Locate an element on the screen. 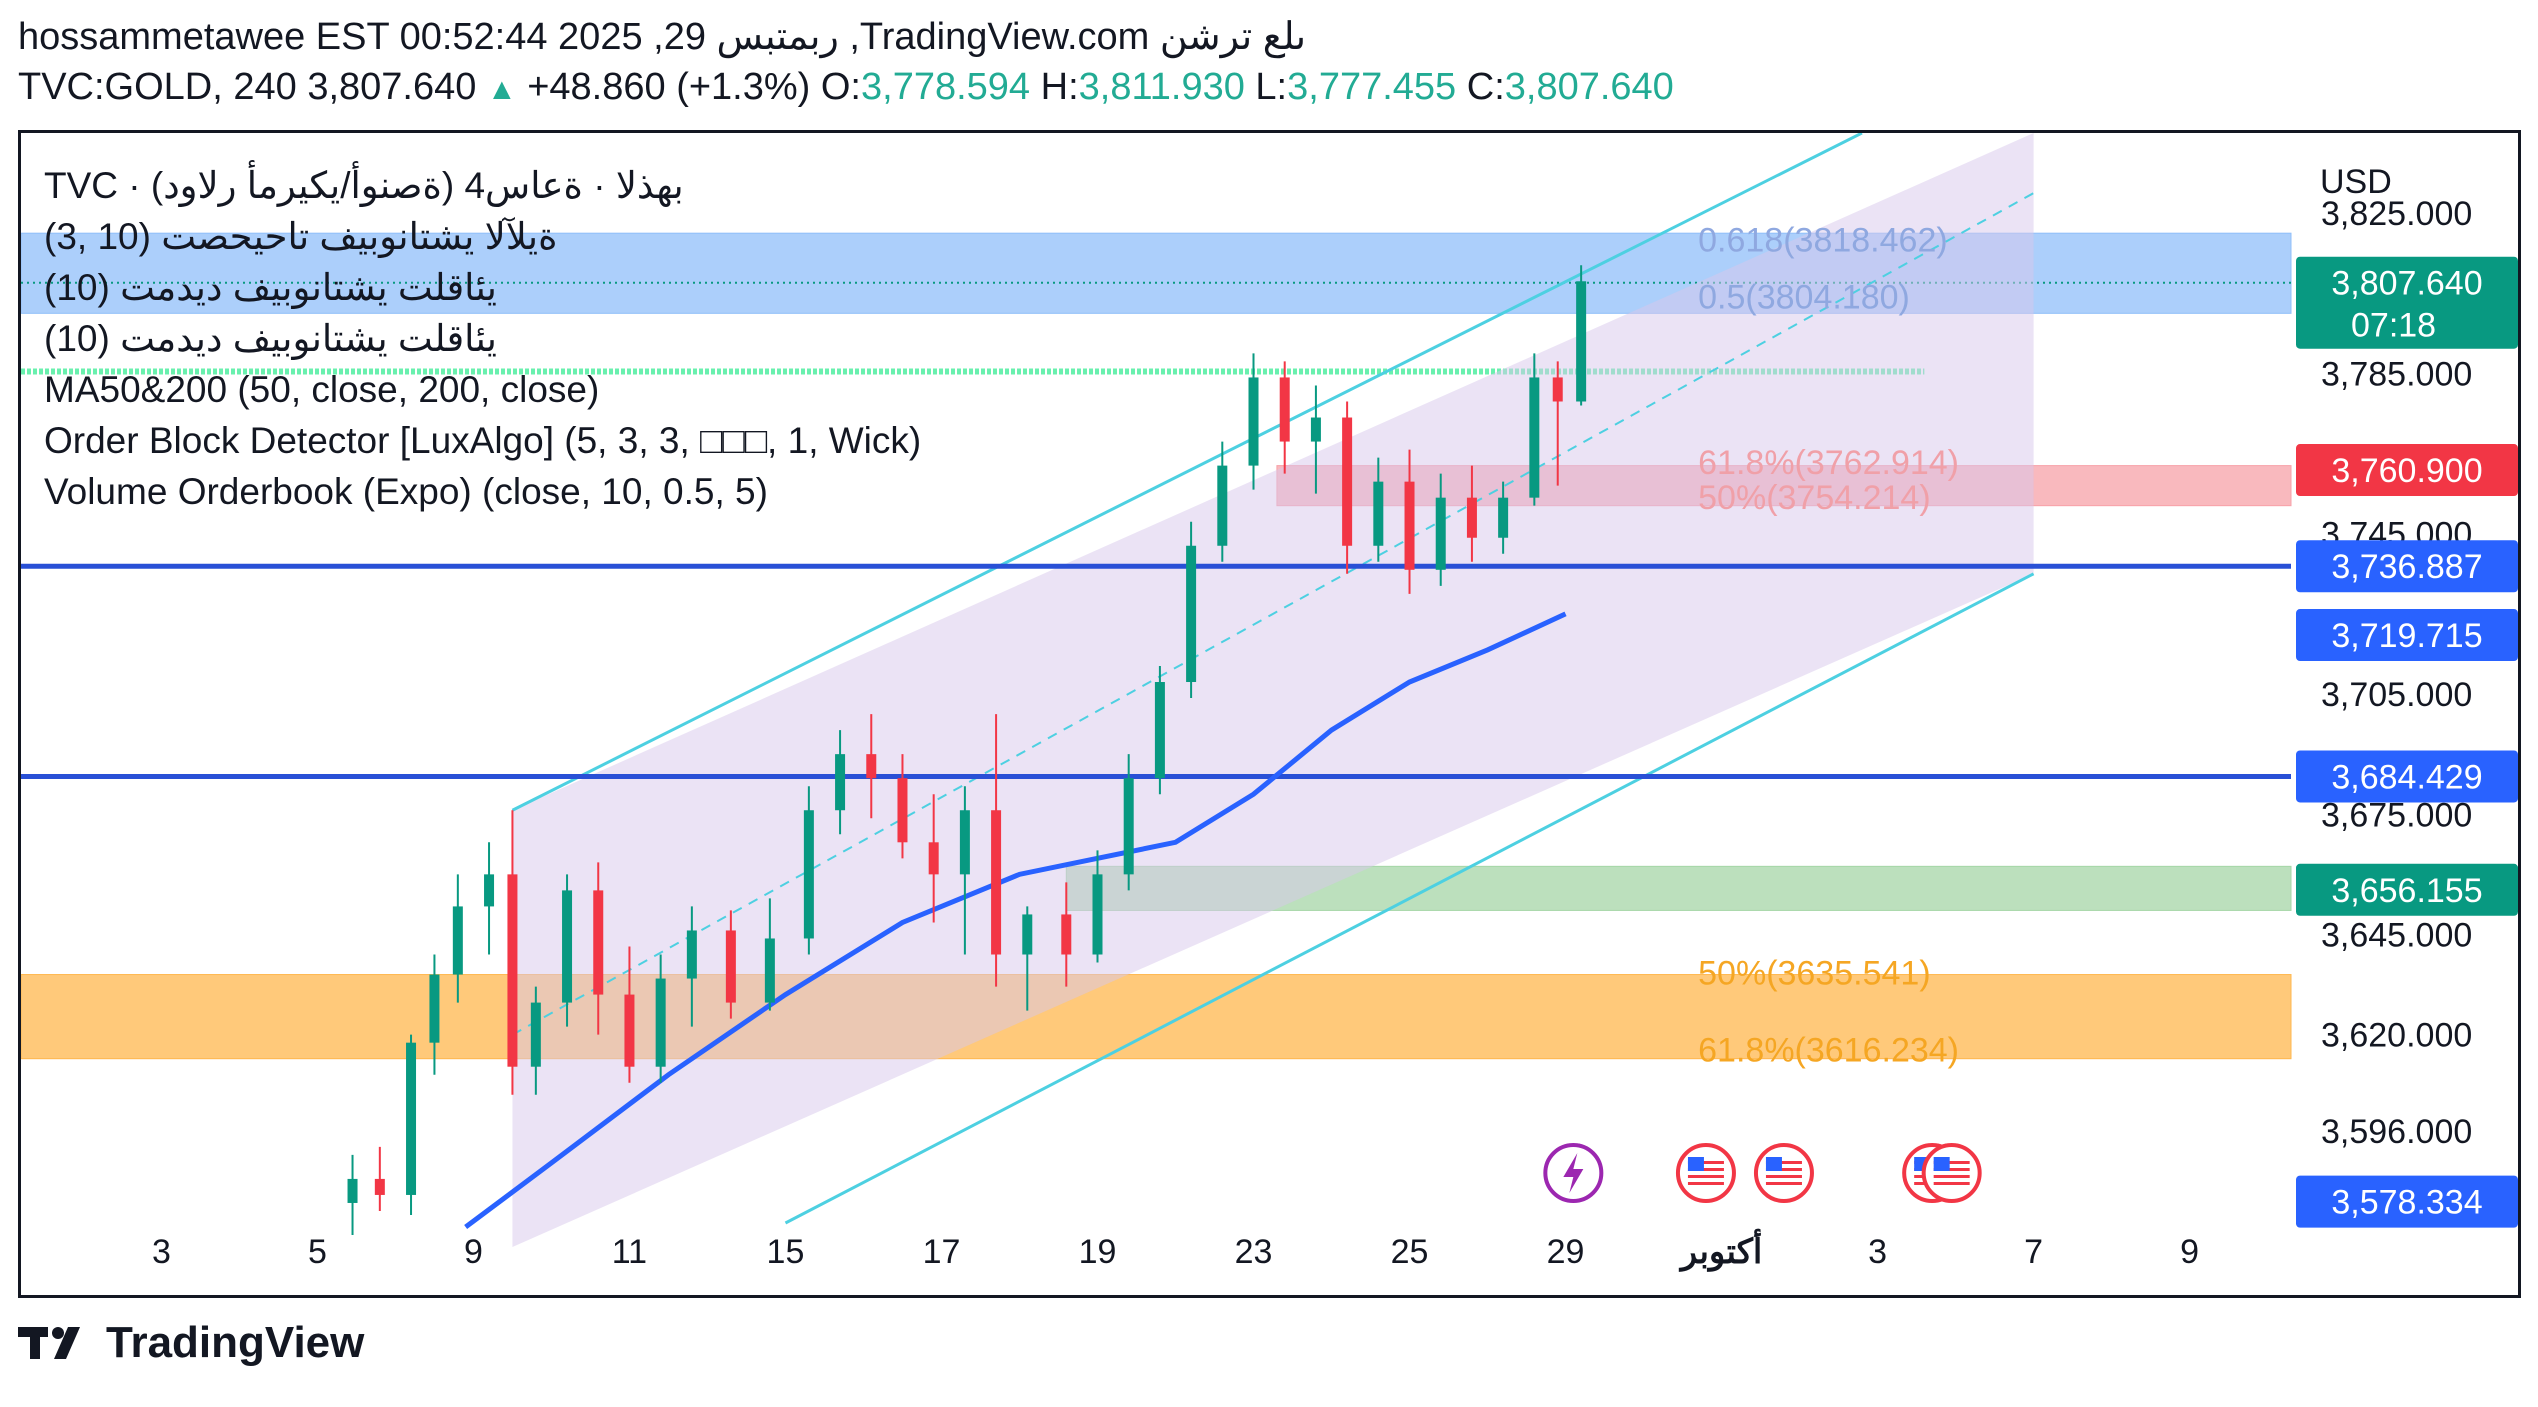 The width and height of the screenshot is (2538, 1407). x-tick-label: 19 is located at coordinates (1098, 1252).